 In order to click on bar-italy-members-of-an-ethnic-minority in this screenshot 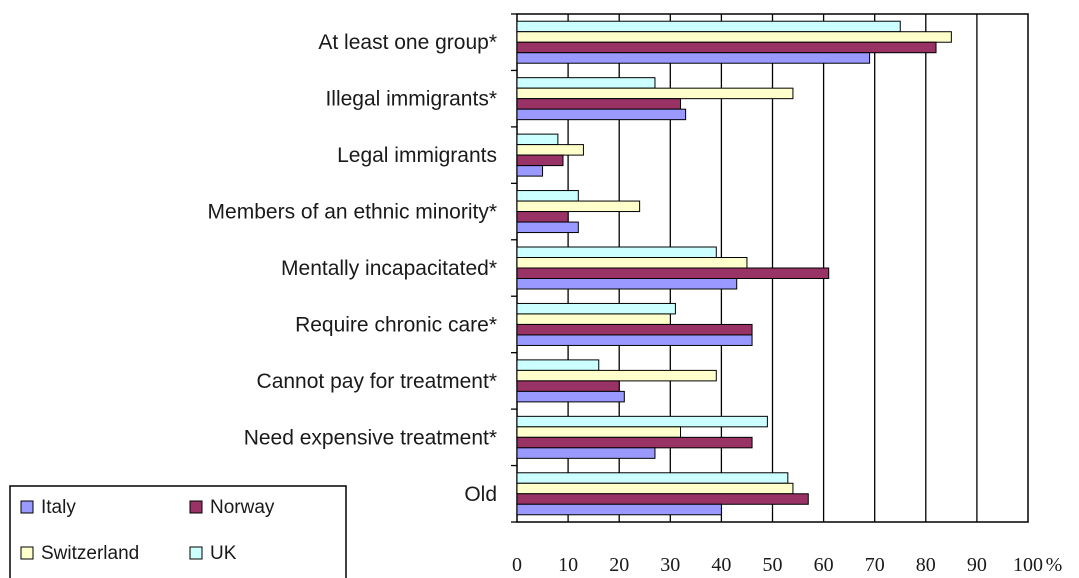, I will do `click(547, 227)`.